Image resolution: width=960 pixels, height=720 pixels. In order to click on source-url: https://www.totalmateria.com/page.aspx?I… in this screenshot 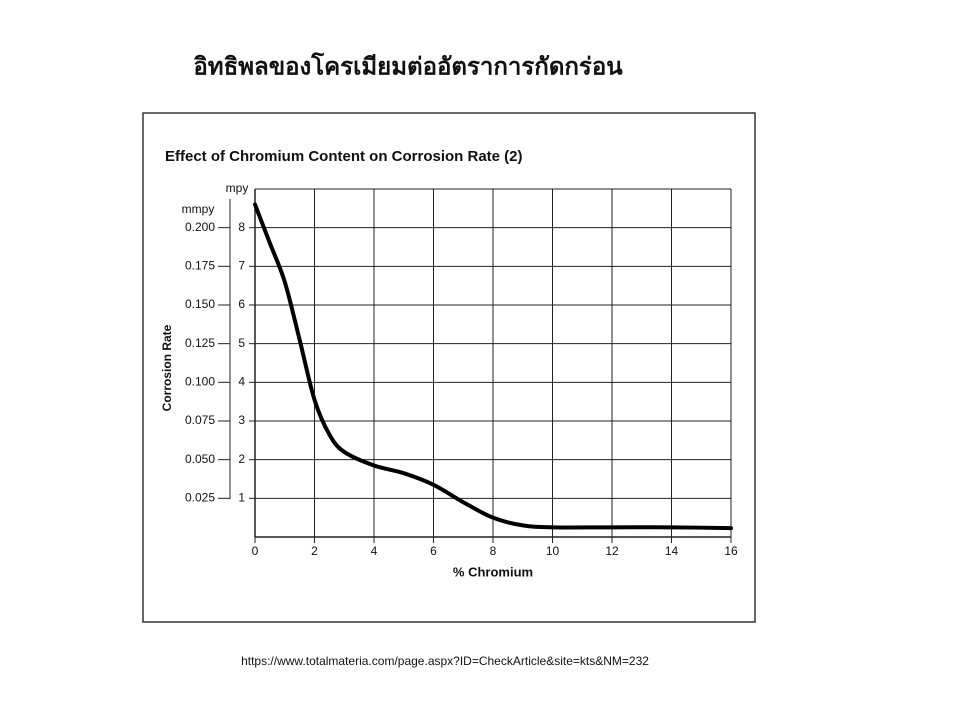, I will do `click(445, 661)`.